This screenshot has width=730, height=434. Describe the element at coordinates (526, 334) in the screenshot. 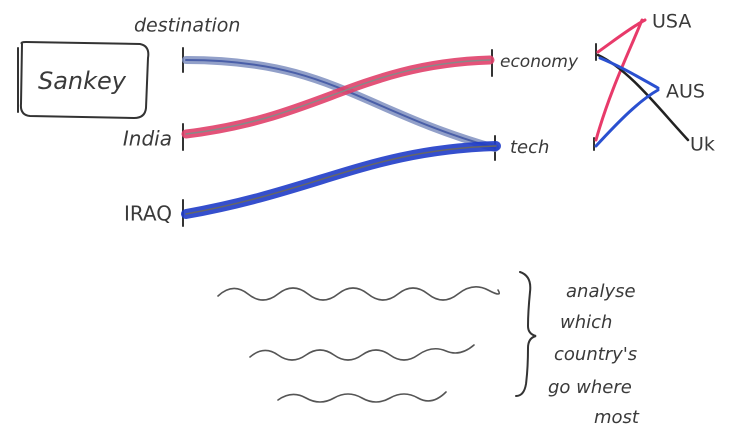

I see `brace` at that location.